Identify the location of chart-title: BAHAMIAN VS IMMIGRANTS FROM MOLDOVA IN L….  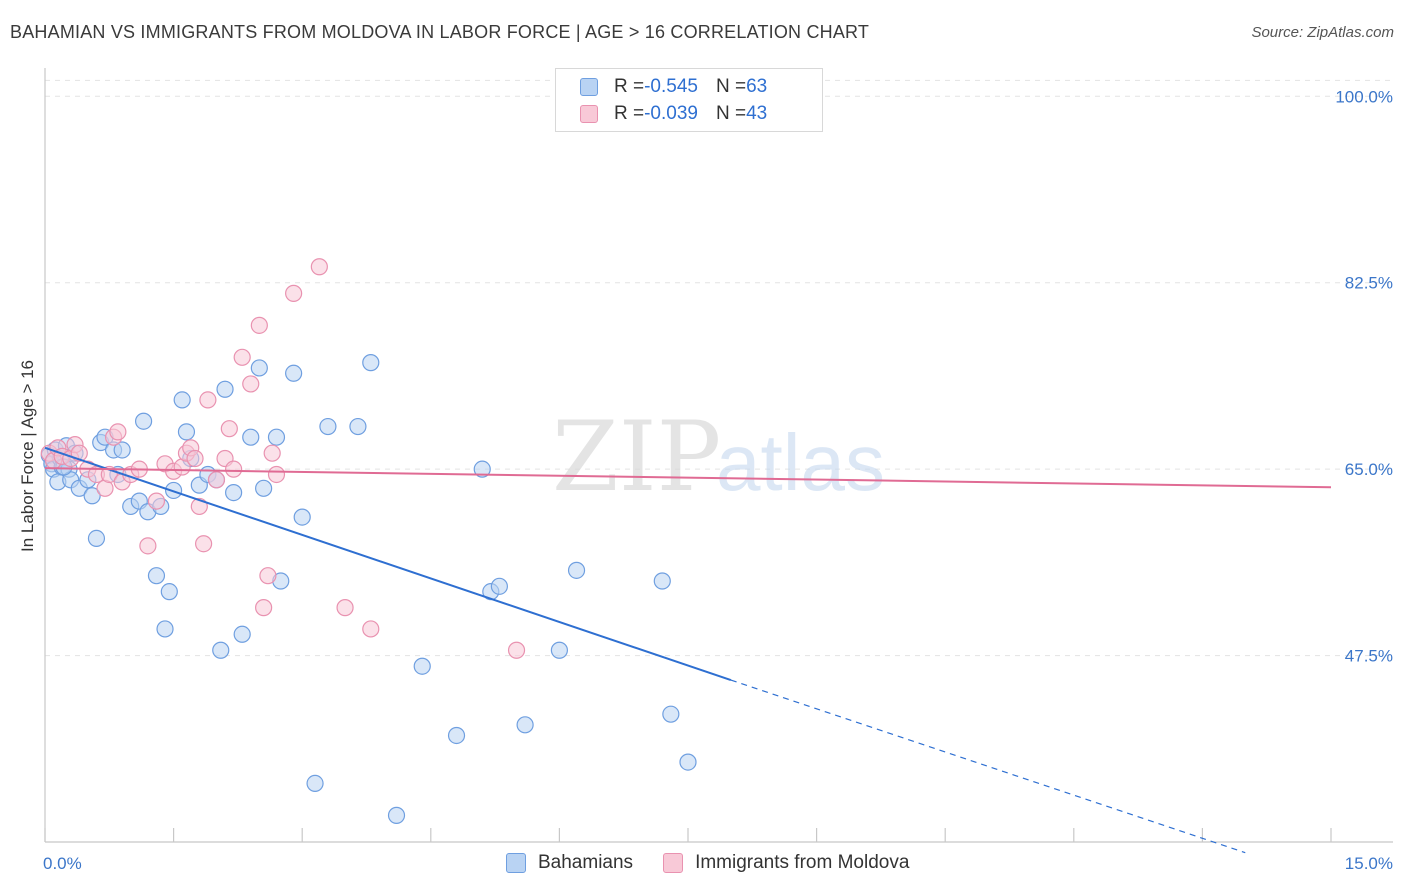
(440, 32).